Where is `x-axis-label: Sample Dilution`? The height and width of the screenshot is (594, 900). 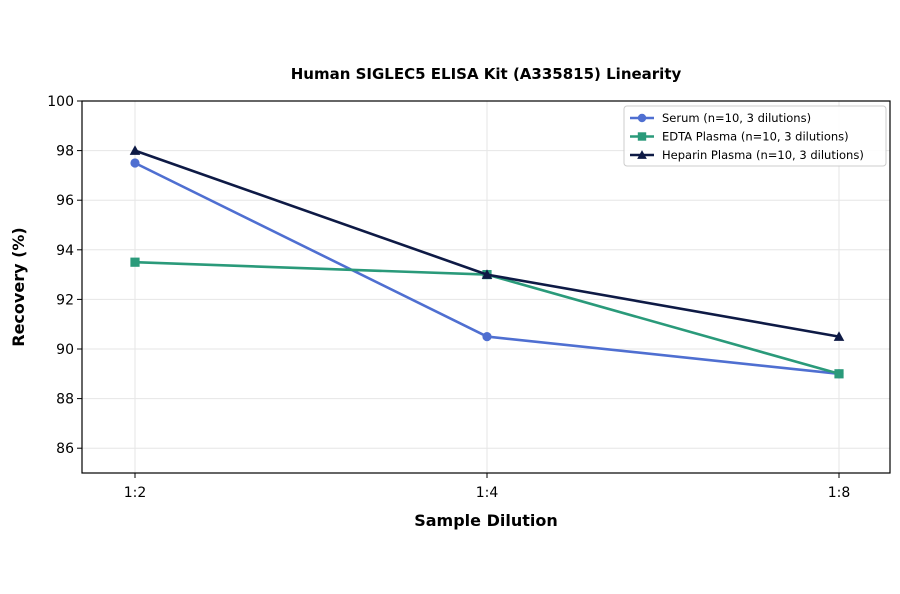
x-axis-label: Sample Dilution is located at coordinates (486, 520).